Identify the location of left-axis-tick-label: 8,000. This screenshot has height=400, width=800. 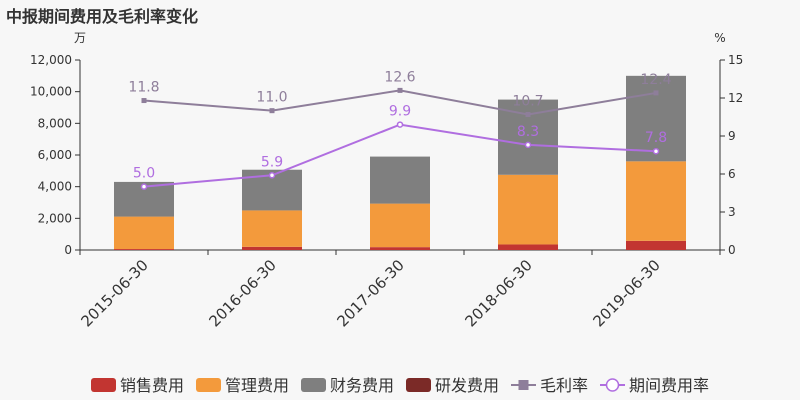
(55, 123).